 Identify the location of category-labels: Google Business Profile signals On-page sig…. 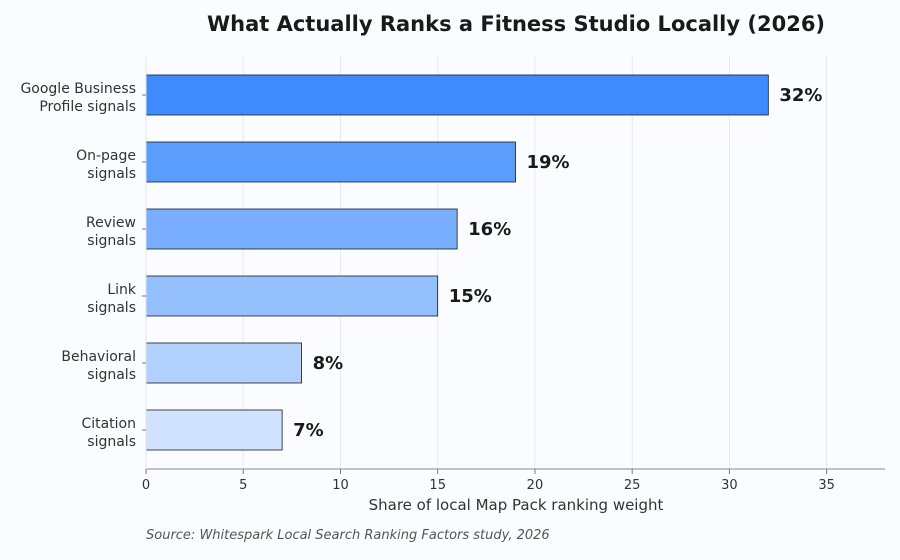
(78, 265).